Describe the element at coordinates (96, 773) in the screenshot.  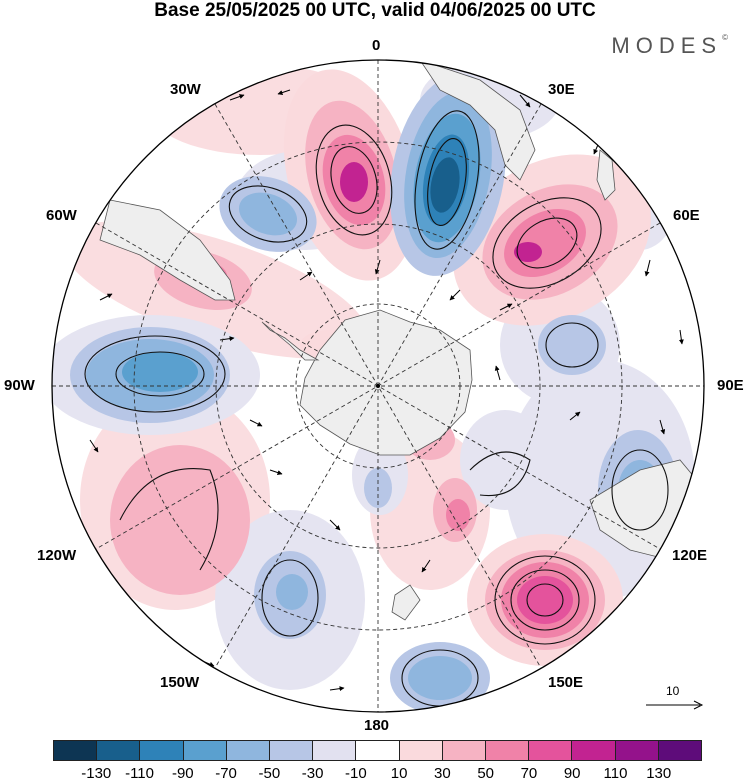
I see `colorbar-tick-label: -130` at that location.